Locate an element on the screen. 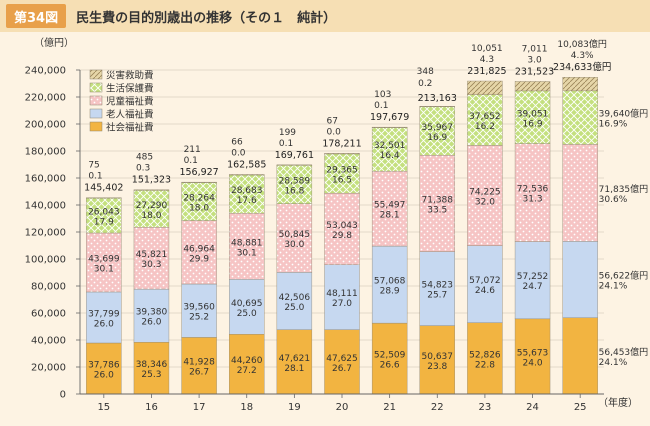 The width and height of the screenshot is (650, 426). y-tick-label: 160,000 is located at coordinates (45, 179).